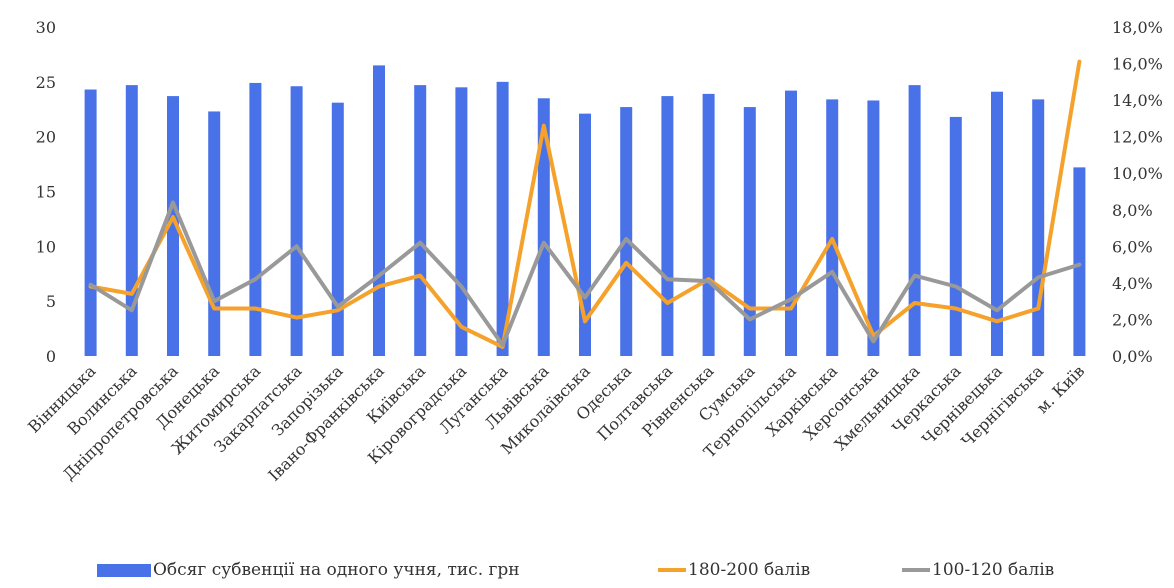  Describe the element at coordinates (749, 570) in the screenshot. I see `legend-label-1: 180-200 балів` at that location.